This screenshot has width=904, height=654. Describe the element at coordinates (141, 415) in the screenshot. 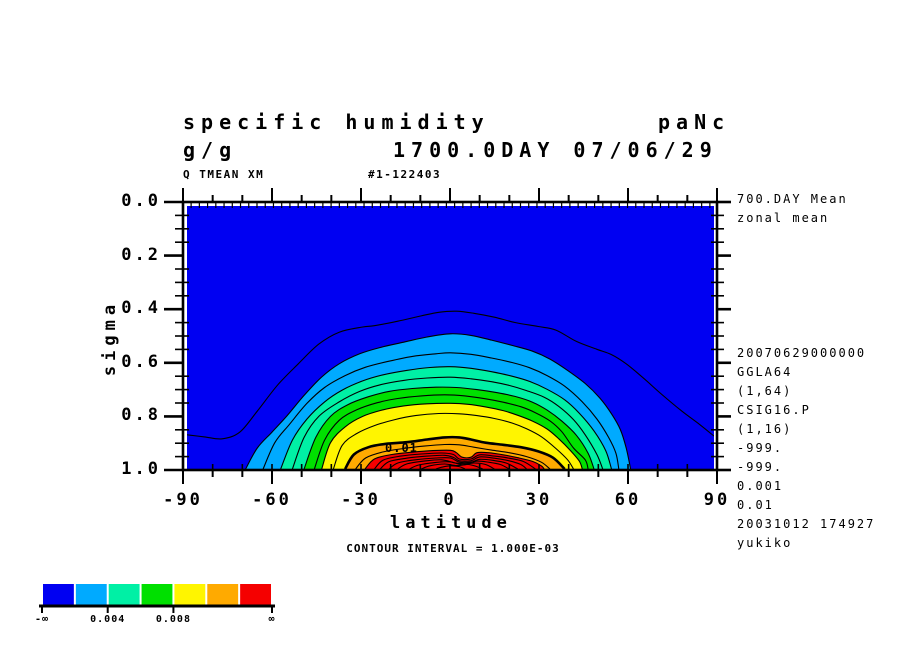

I see `y-tick-label: 0.8` at that location.